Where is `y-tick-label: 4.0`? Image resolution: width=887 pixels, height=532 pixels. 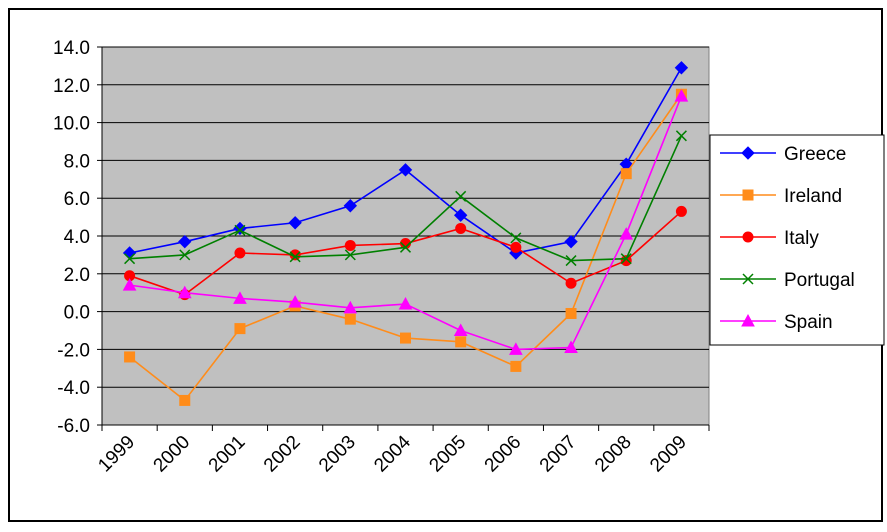 y-tick-label: 4.0 is located at coordinates (77, 237).